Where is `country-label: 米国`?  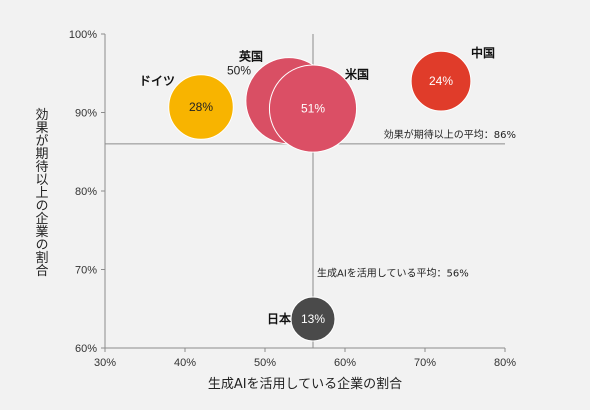 country-label: 米国 is located at coordinates (357, 74).